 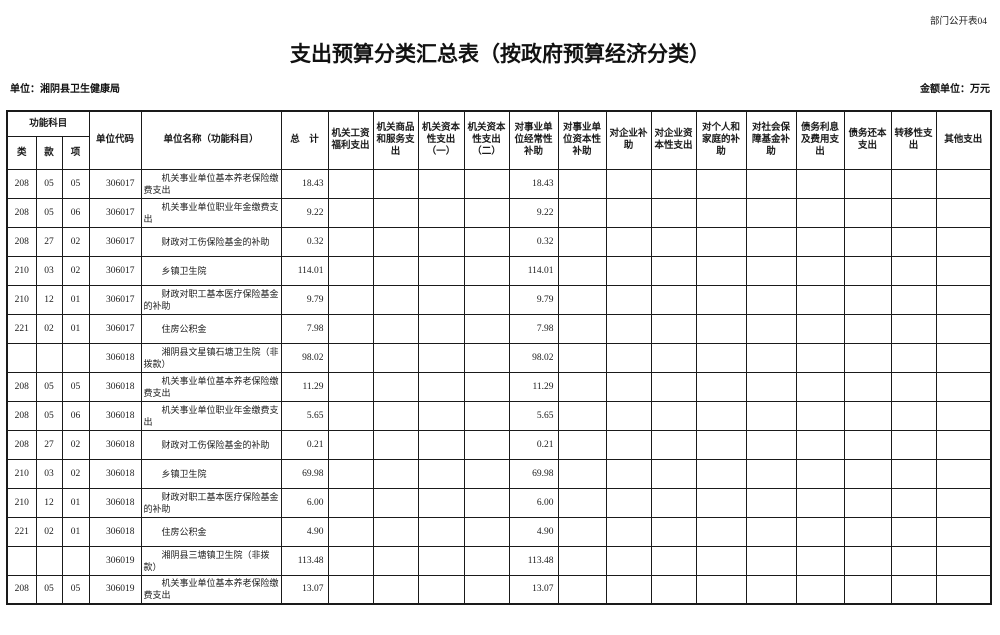 I want to click on func-item-cell, so click(x=75, y=560).